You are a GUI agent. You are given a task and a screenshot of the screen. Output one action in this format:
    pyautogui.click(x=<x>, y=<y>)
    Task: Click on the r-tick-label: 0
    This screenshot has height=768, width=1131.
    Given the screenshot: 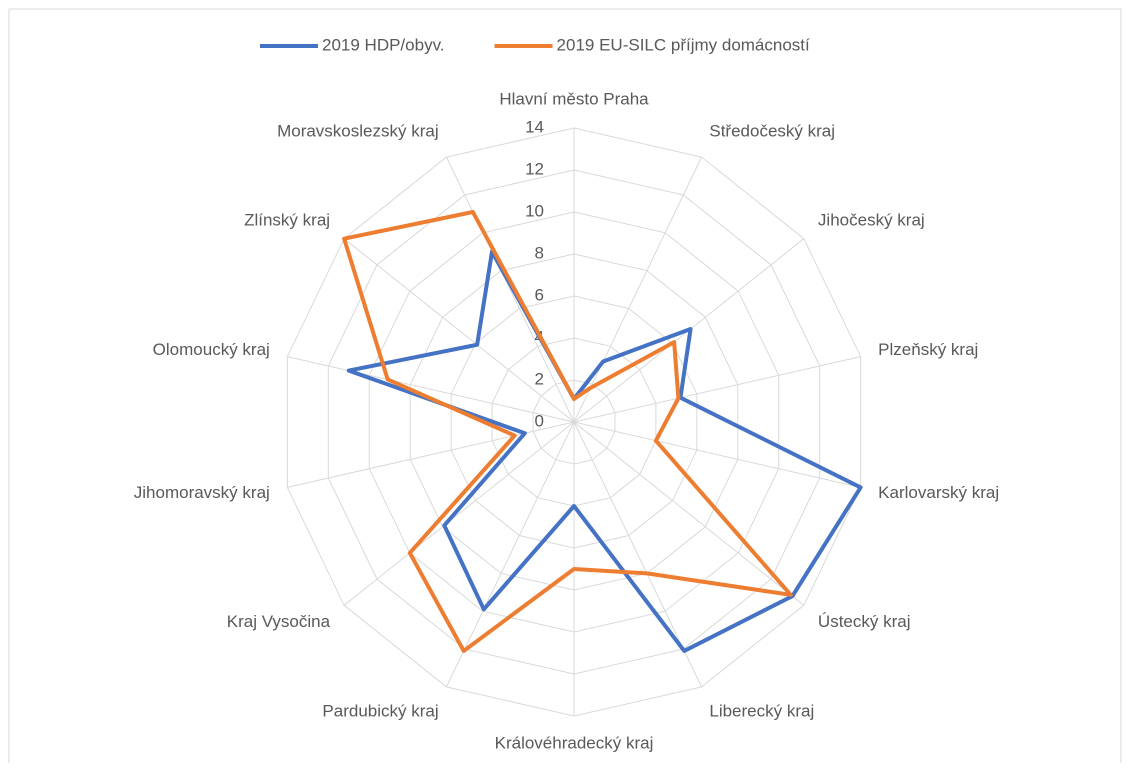 What is the action you would take?
    pyautogui.click(x=539, y=420)
    